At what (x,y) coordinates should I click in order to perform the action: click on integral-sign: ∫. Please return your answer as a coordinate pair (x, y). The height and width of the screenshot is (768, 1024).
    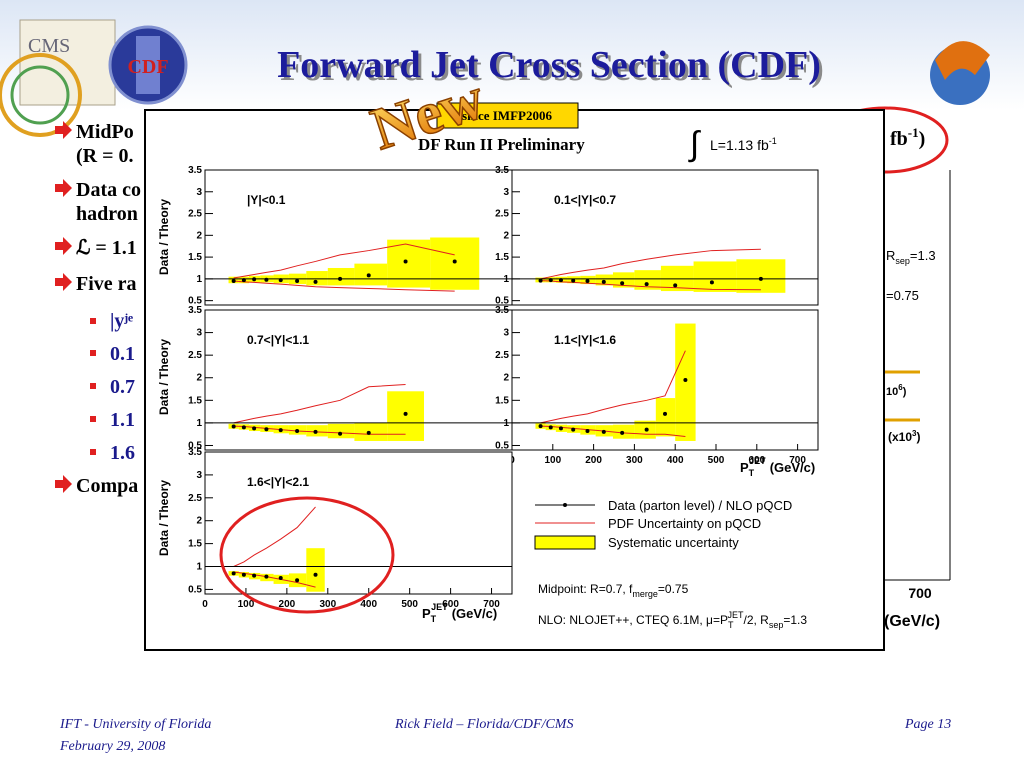
    Looking at the image, I should click on (694, 144).